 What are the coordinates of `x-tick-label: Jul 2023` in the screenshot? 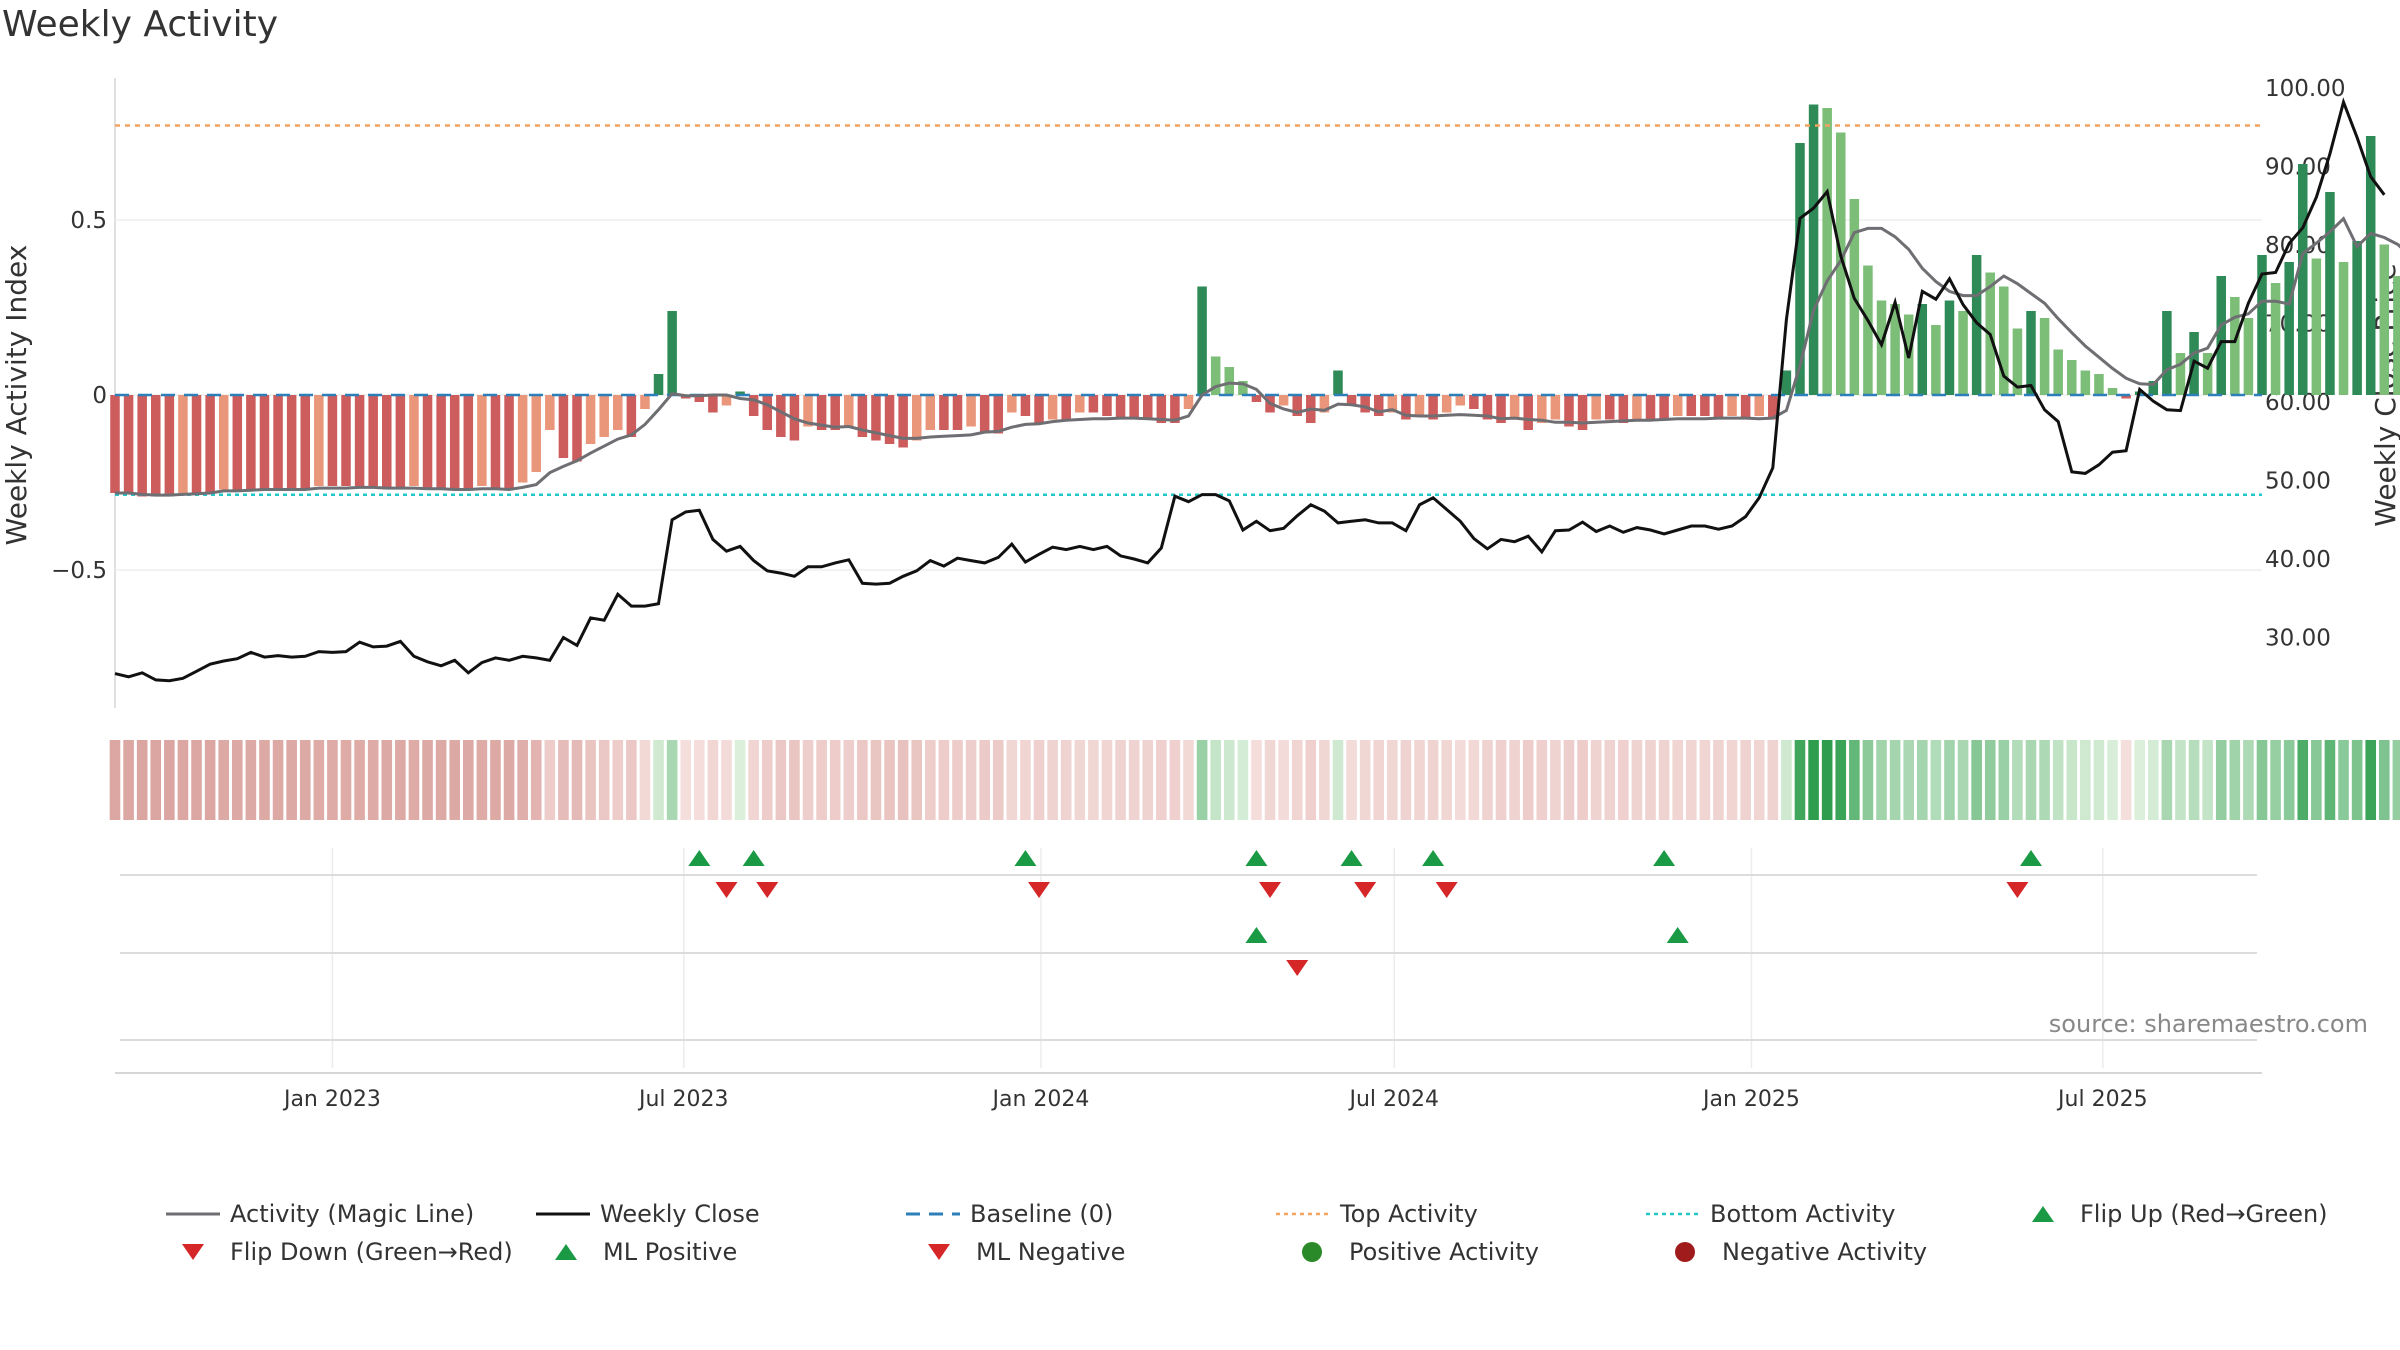 It's located at (683, 1099).